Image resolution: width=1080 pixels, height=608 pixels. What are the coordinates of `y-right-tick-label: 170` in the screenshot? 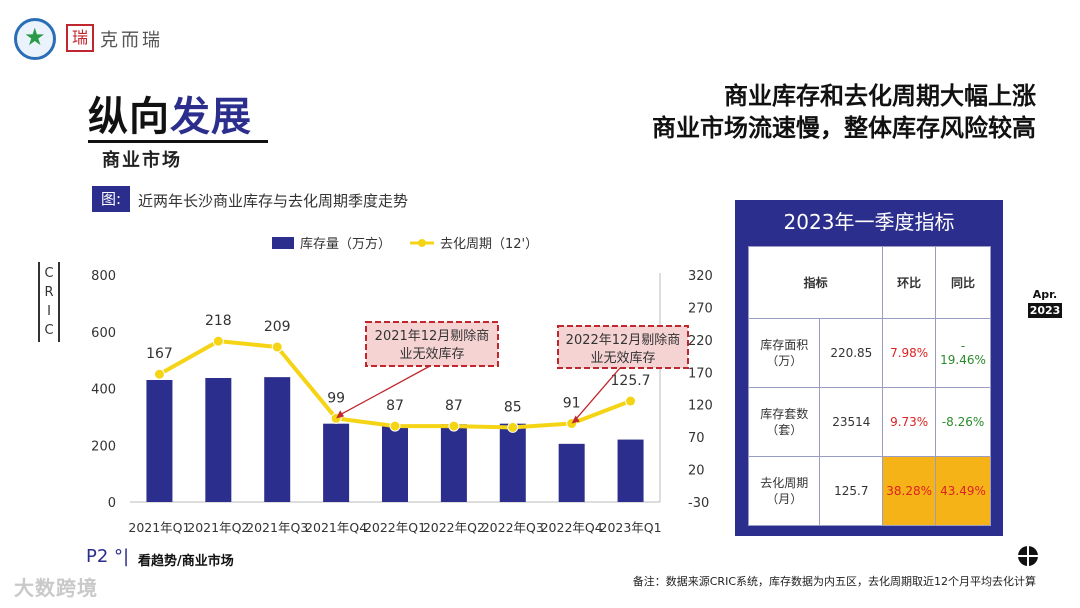 It's located at (700, 373).